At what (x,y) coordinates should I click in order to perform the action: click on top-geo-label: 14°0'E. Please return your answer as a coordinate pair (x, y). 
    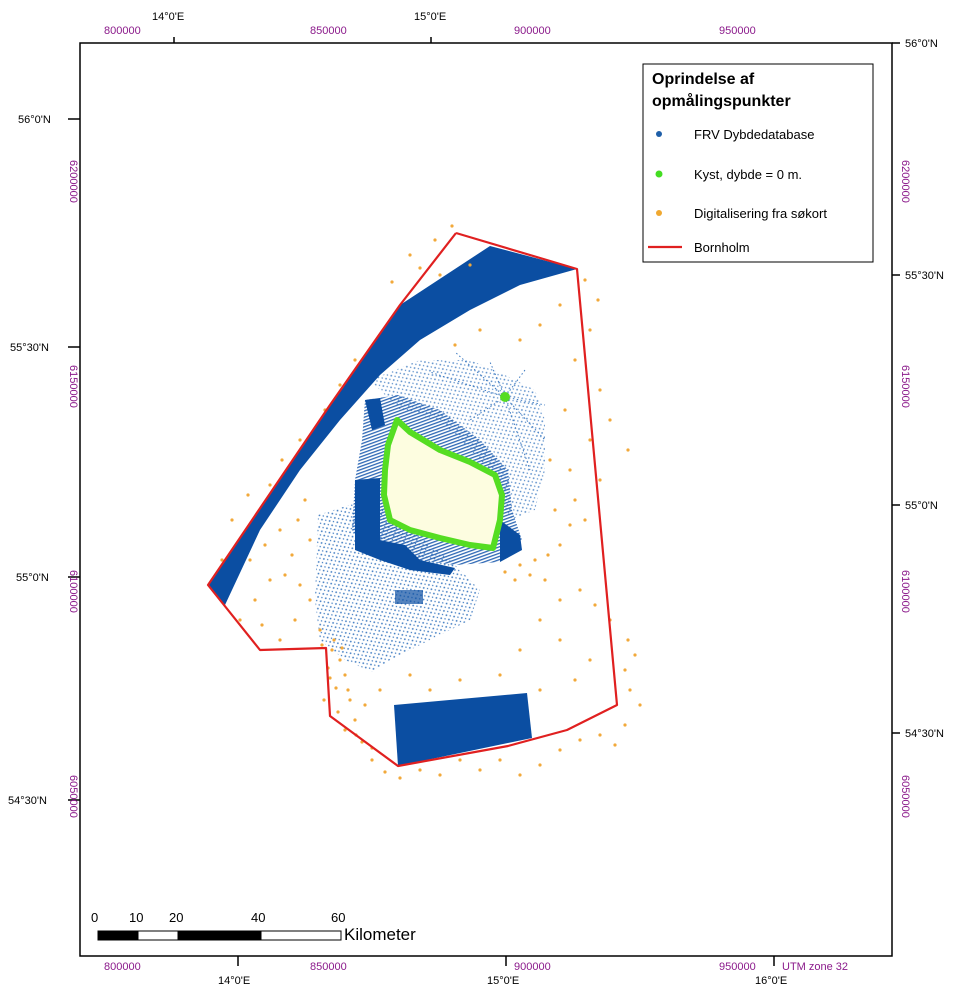
    Looking at the image, I should click on (168, 17).